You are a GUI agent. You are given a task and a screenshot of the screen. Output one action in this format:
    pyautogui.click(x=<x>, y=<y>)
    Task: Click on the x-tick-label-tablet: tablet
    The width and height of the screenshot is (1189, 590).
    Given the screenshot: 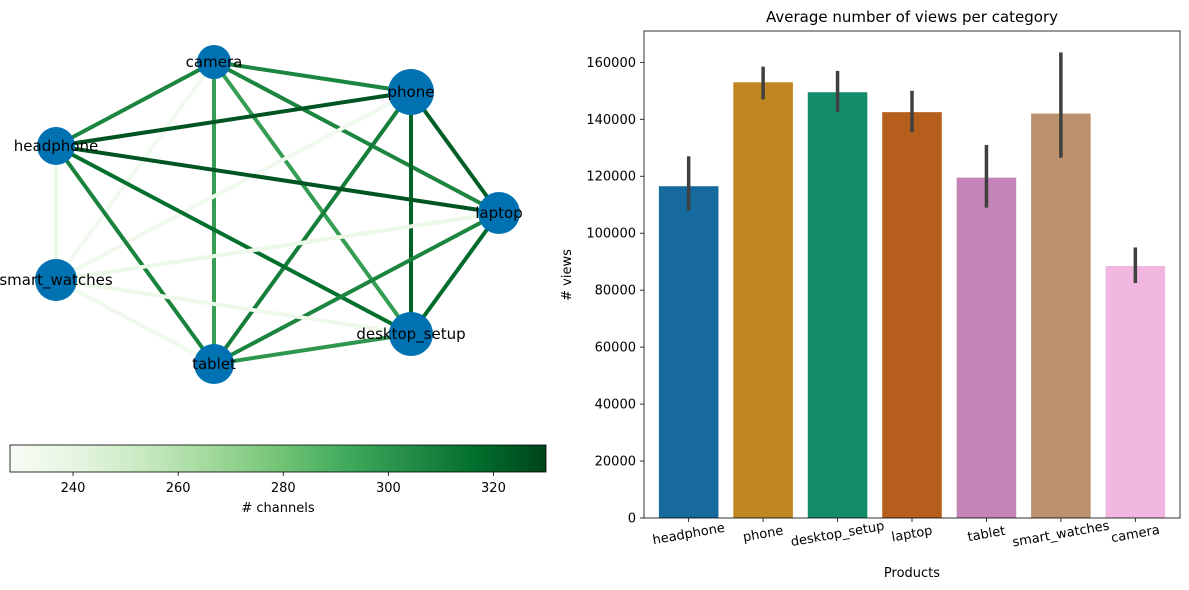 What is the action you would take?
    pyautogui.click(x=987, y=534)
    